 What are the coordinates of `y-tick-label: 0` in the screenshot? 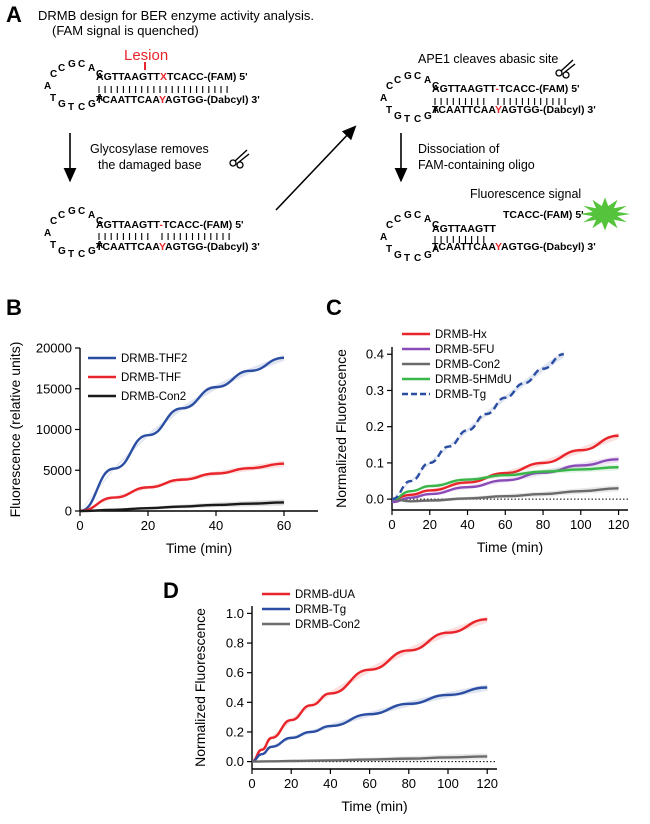 It's located at (68, 511).